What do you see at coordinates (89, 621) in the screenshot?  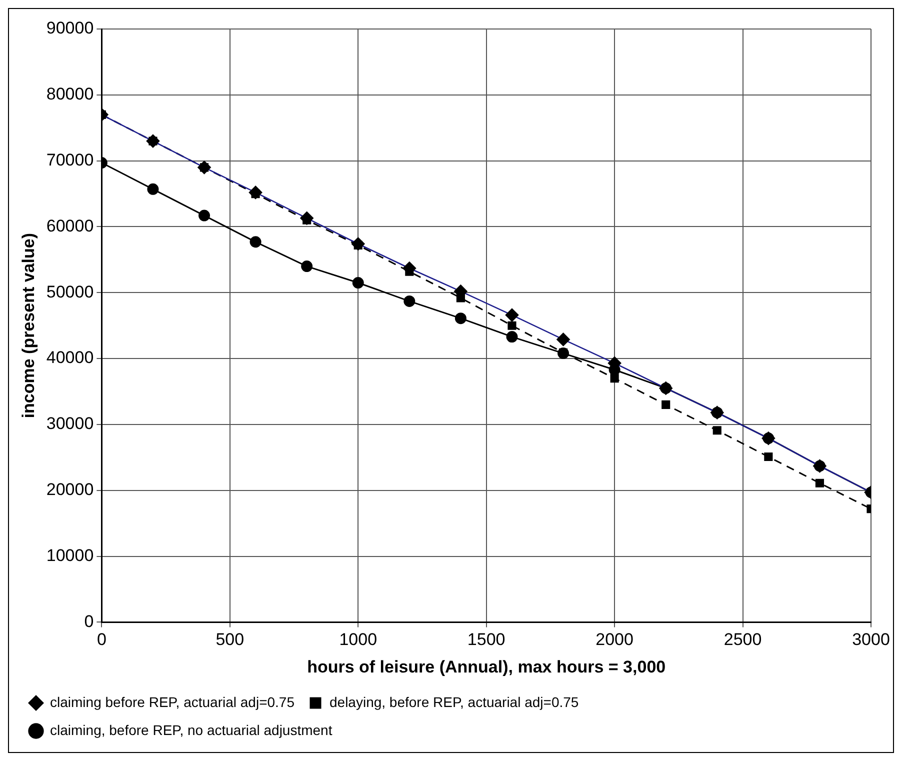 I see `y-tick-label: 0` at bounding box center [89, 621].